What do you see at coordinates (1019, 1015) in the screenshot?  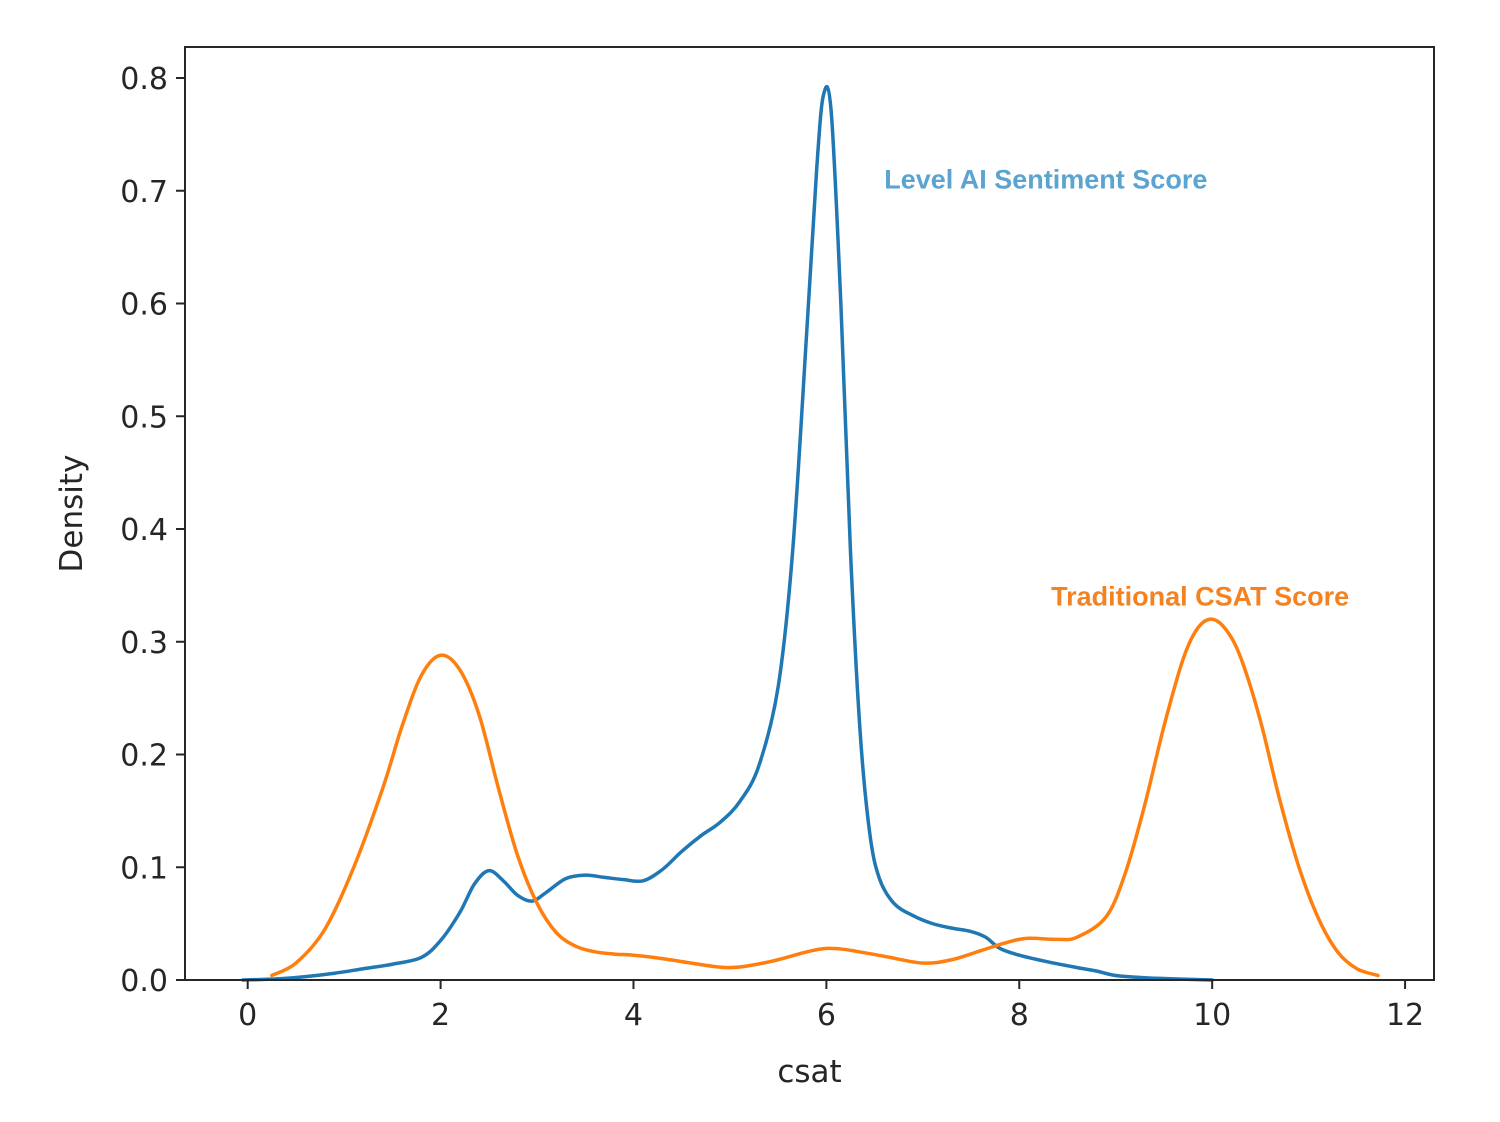 I see `x-tick-label: 8` at bounding box center [1019, 1015].